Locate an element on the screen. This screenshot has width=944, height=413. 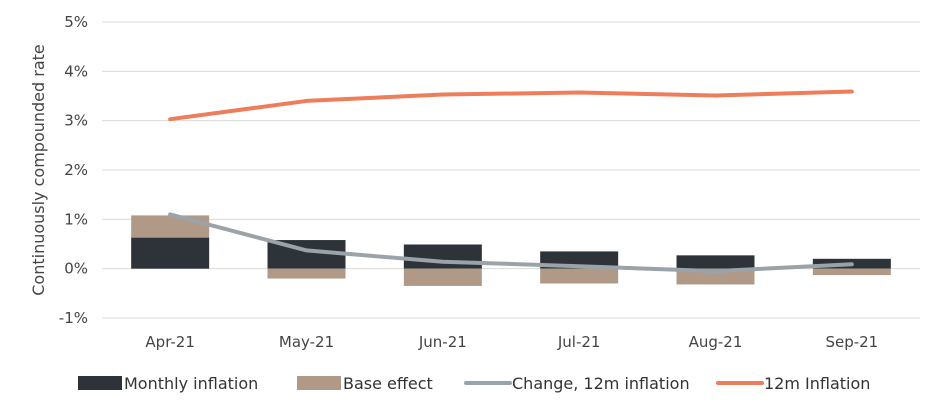
legend-label: Change, 12m inflation is located at coordinates (601, 383).